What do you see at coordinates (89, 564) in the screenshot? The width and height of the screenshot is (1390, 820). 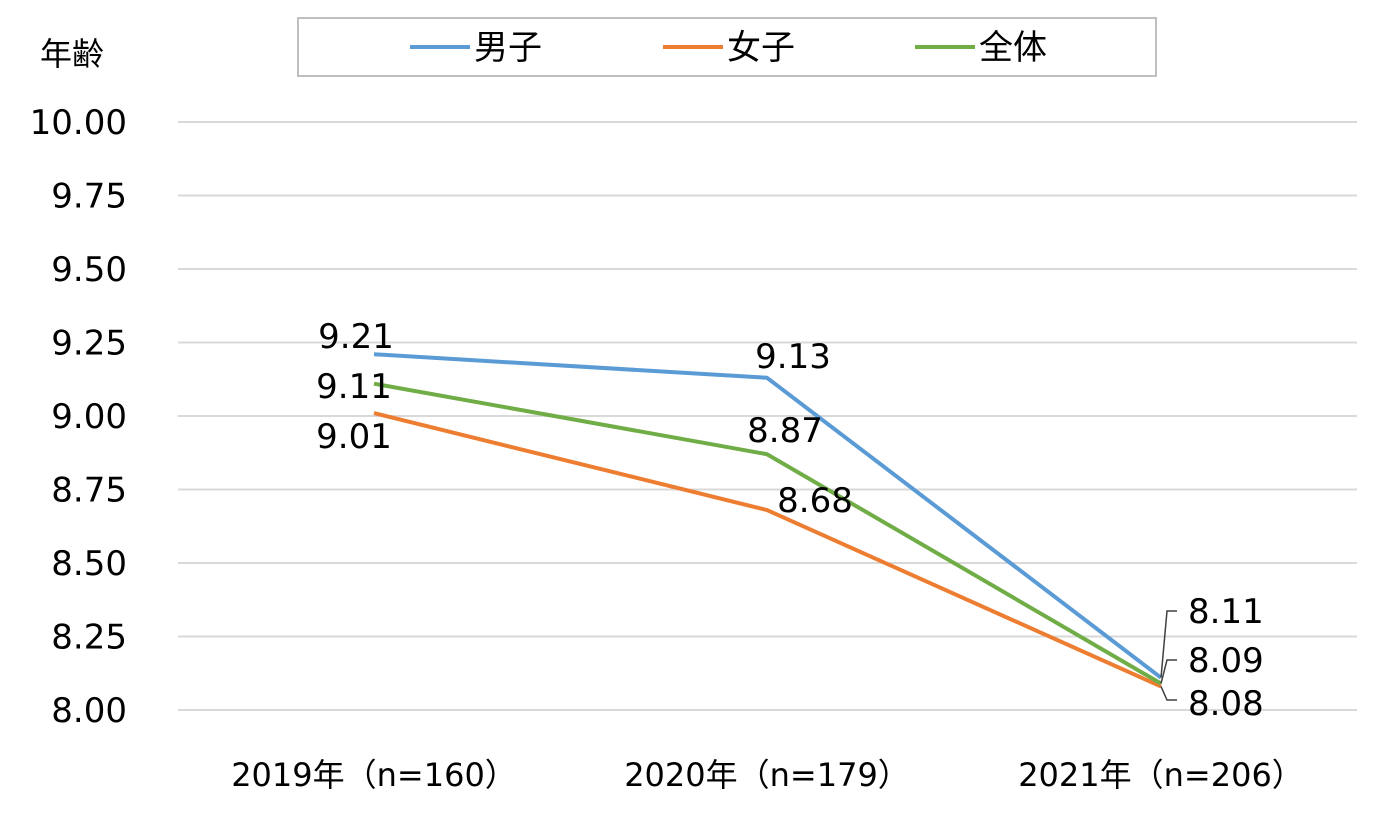 I see `y-tick-label: 8.50` at bounding box center [89, 564].